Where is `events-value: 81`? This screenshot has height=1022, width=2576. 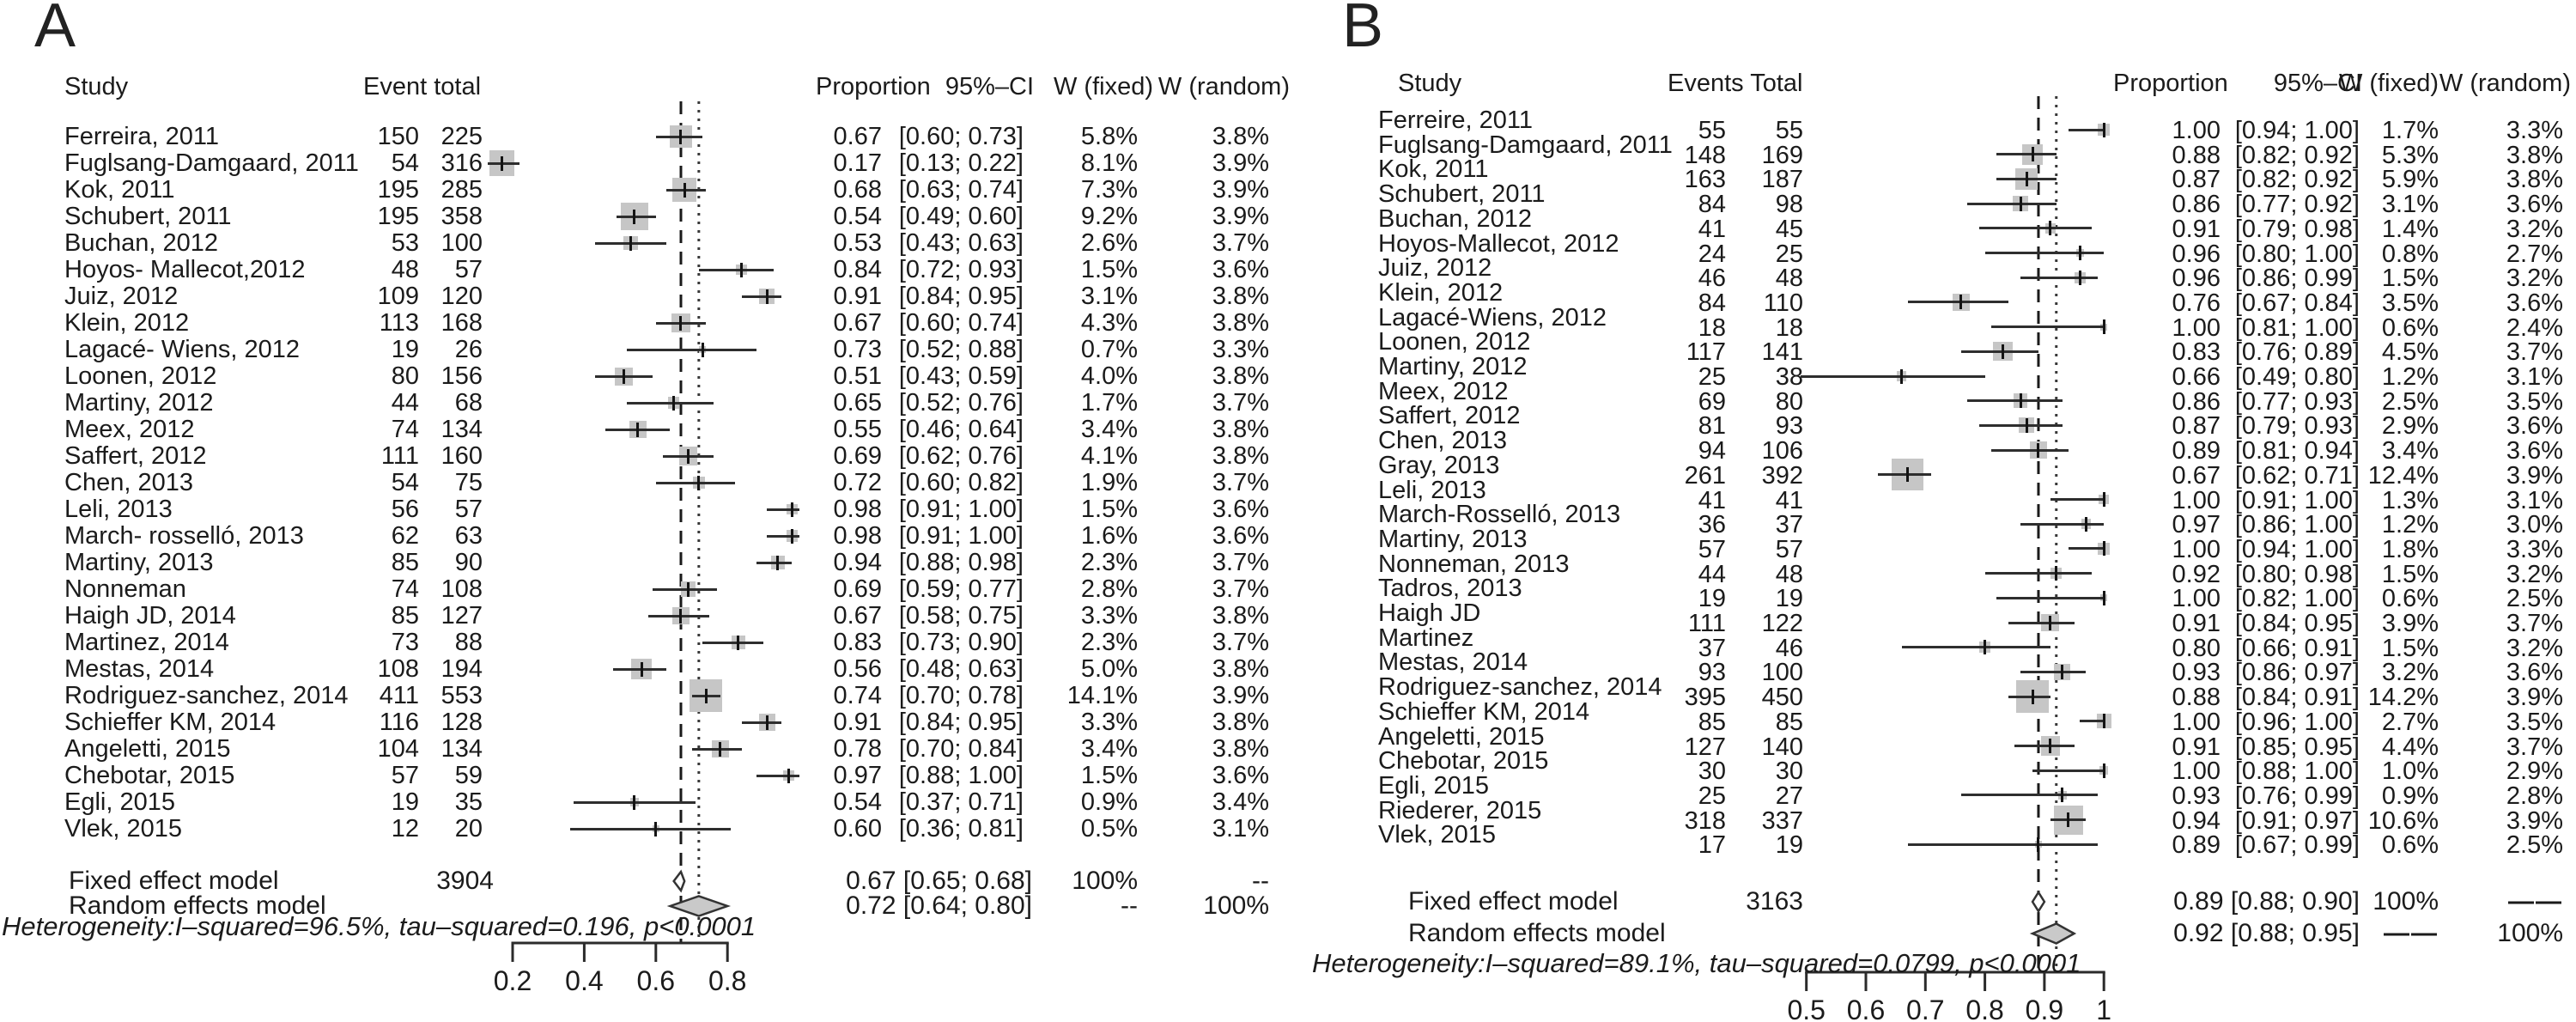
events-value: 81 is located at coordinates (1712, 426).